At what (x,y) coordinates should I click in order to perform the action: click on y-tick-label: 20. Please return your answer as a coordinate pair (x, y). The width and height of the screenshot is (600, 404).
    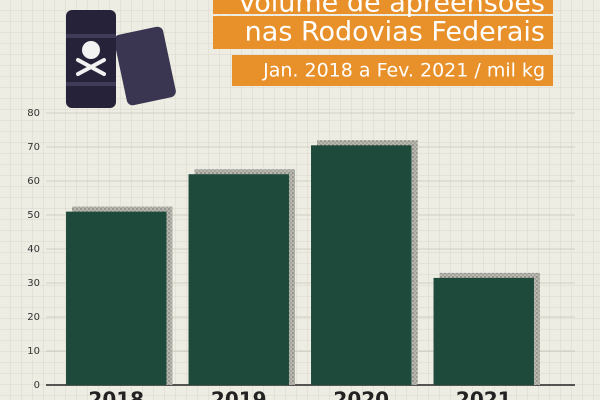
    Looking at the image, I should click on (33, 317).